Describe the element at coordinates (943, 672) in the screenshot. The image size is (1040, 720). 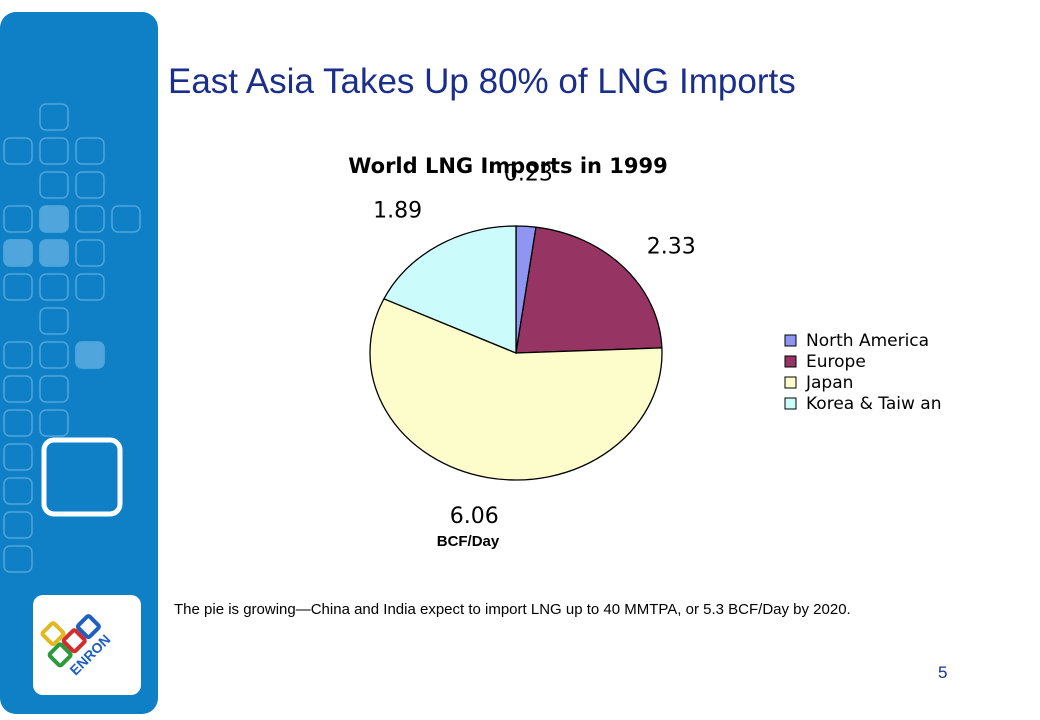
I see `page-number: 5` at that location.